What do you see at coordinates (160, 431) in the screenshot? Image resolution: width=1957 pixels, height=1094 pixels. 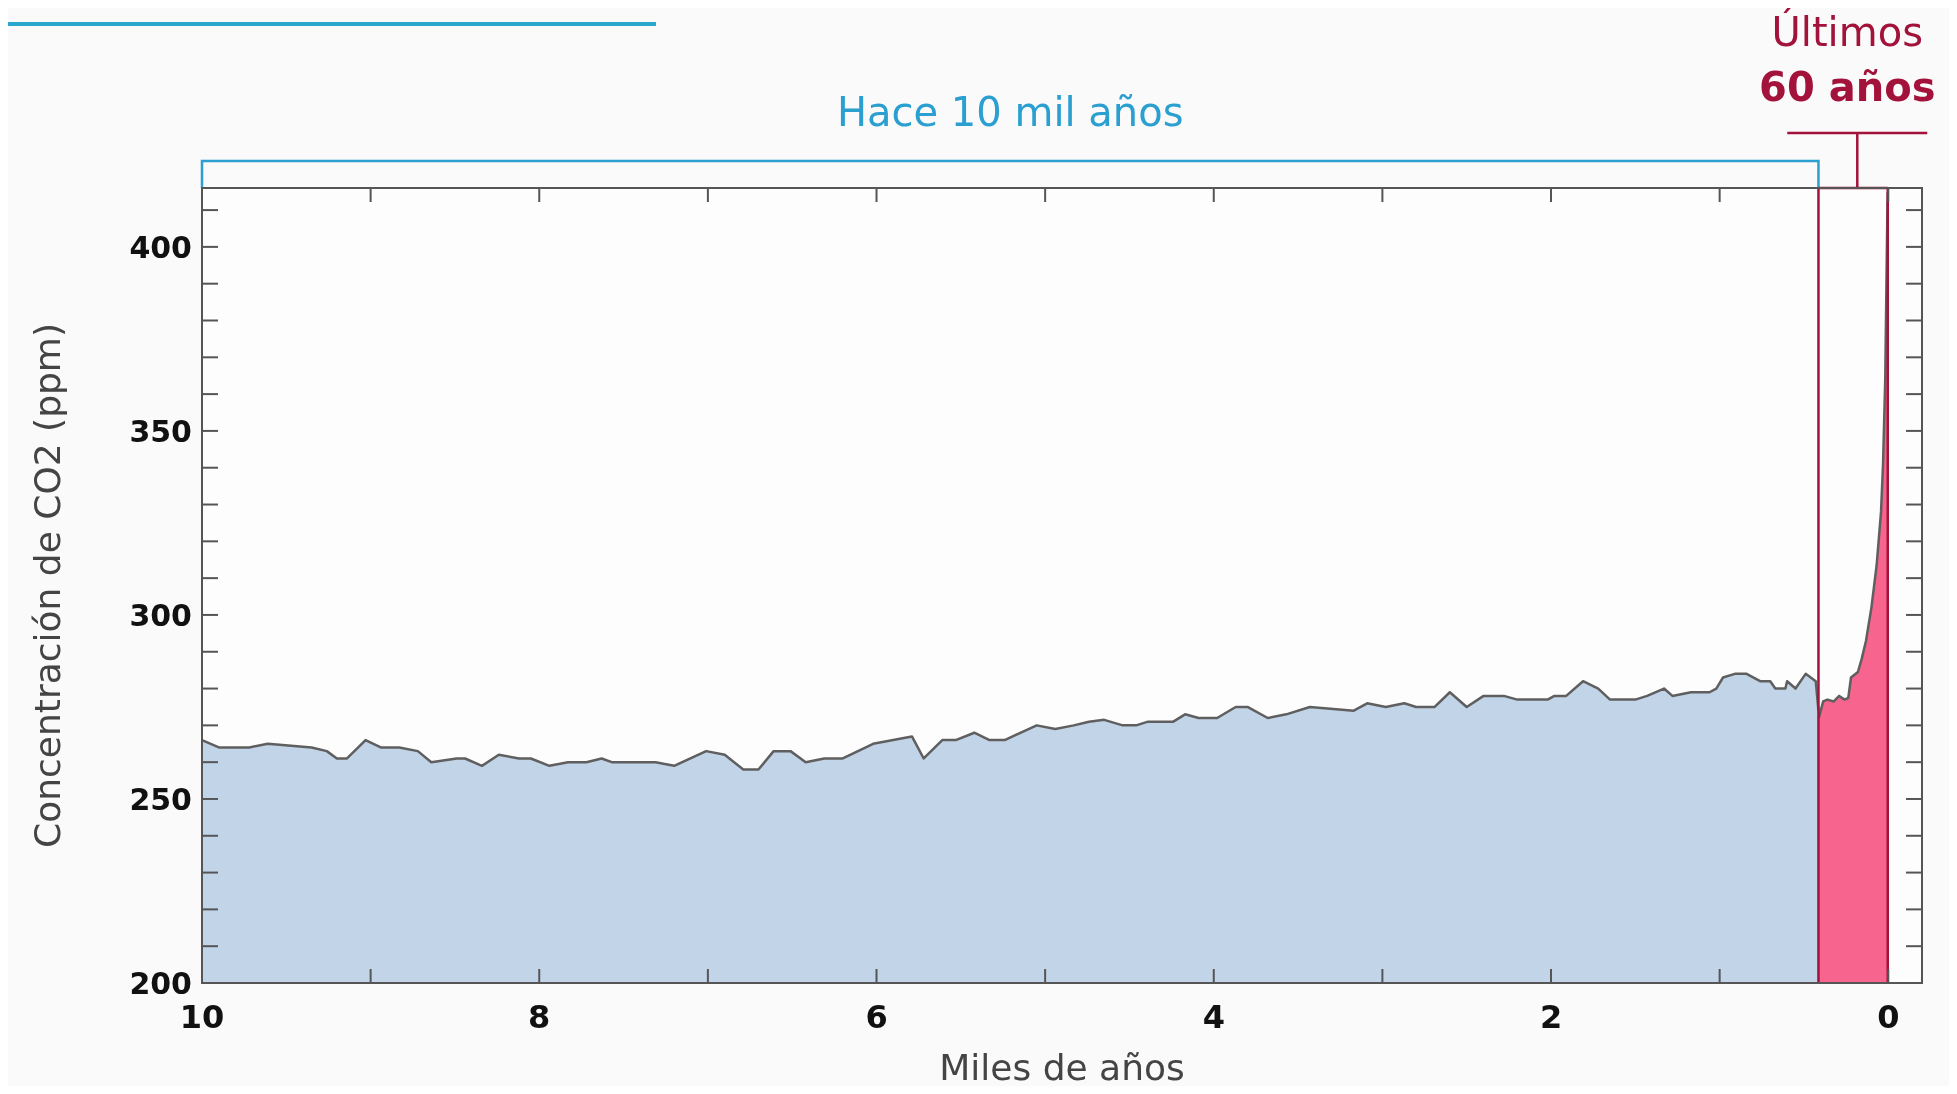 I see `y-tick-label: 350` at bounding box center [160, 431].